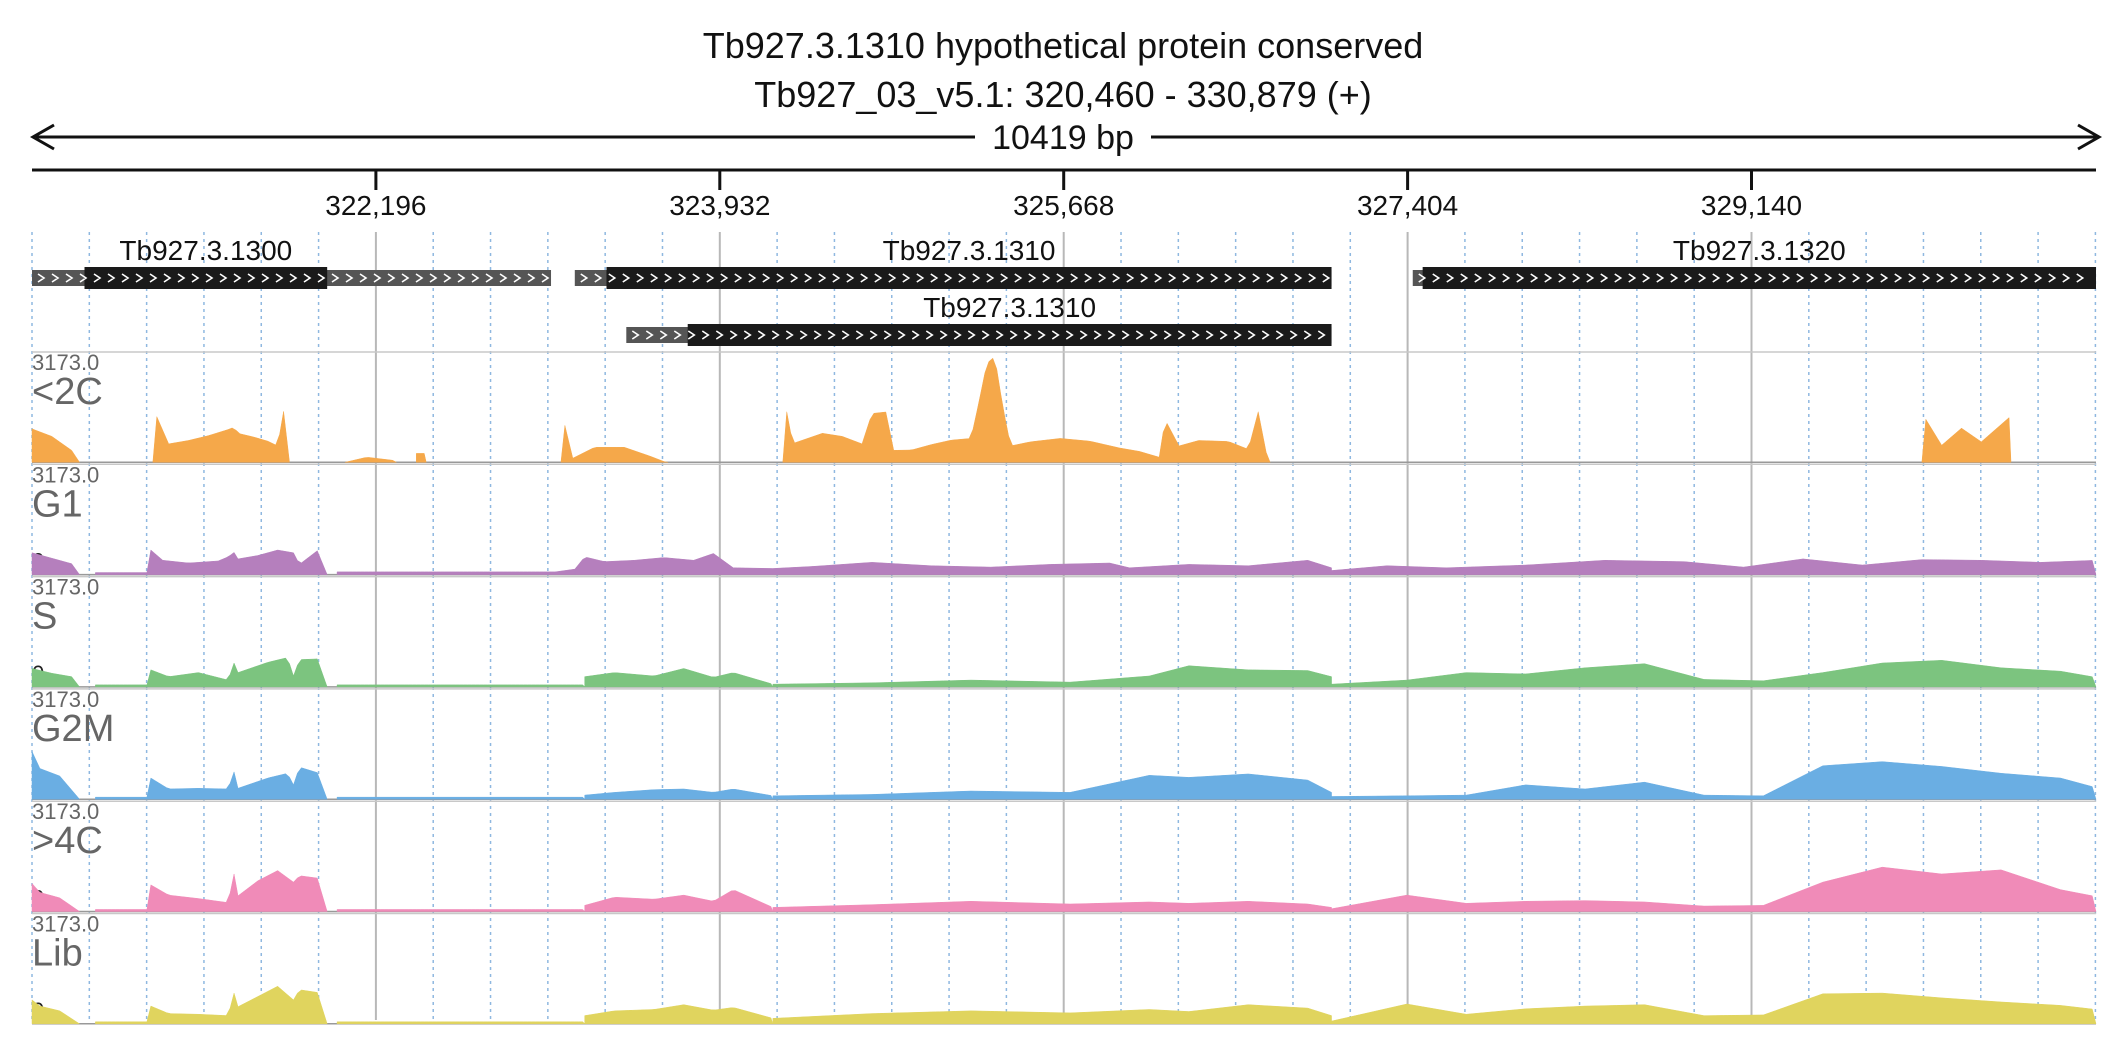 This screenshot has width=2126, height=1058. Describe the element at coordinates (1759, 250) in the screenshot. I see `gene-label: Tb927.3.1320` at that location.